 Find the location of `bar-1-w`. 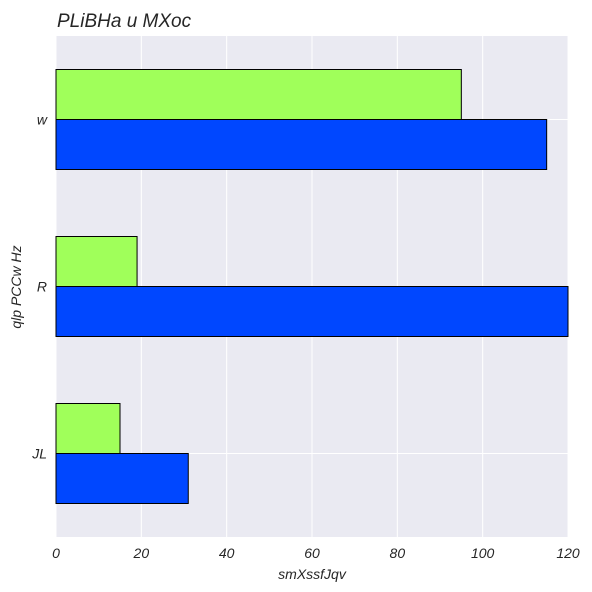

bar-1-w is located at coordinates (258, 94).